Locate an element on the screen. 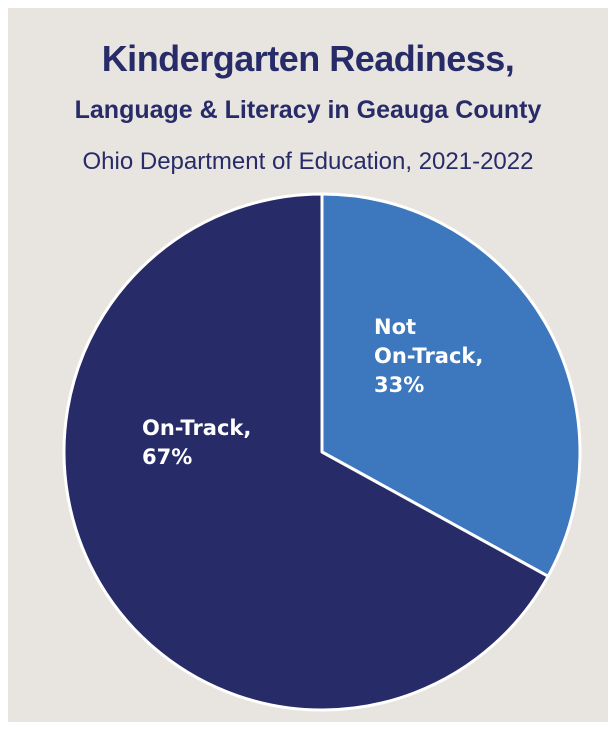 This screenshot has width=614, height=730. slice-label-0: Not On-Track, 33% is located at coordinates (428, 356).